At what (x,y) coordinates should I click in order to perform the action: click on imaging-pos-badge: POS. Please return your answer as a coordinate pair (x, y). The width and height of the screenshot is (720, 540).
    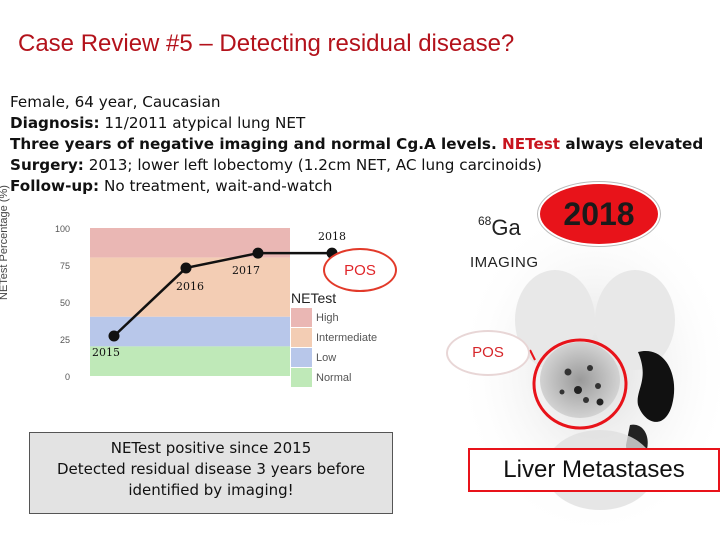
    Looking at the image, I should click on (488, 353).